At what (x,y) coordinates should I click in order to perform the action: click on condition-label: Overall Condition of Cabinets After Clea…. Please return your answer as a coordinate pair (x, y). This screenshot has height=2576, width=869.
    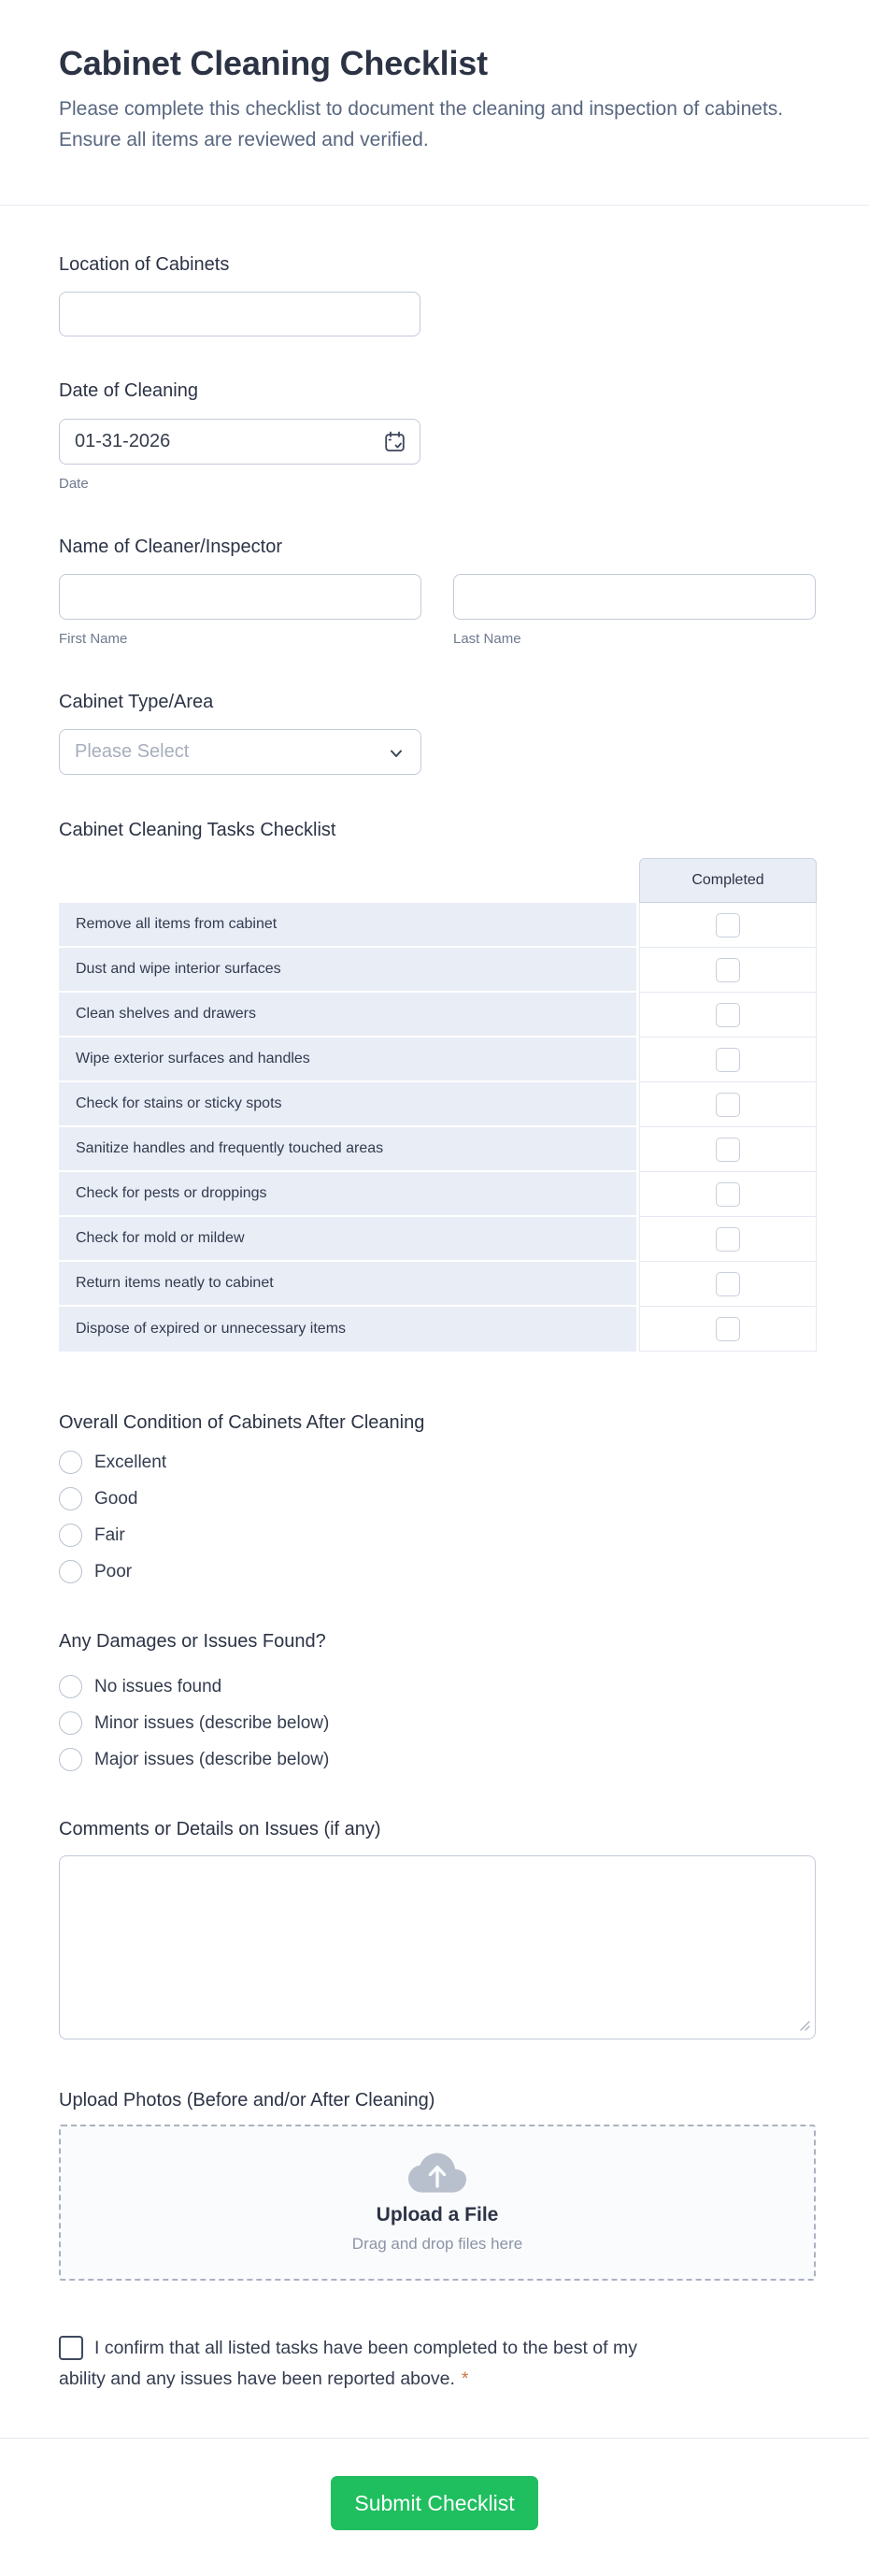
    Looking at the image, I should click on (242, 1422).